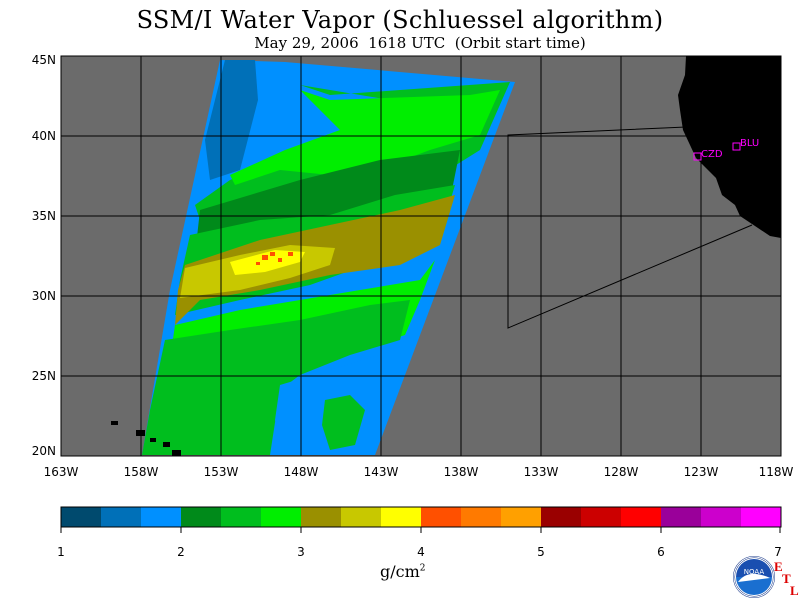 This screenshot has height=600, width=800. Describe the element at coordinates (461, 472) in the screenshot. I see `lon-label: 138W` at that location.